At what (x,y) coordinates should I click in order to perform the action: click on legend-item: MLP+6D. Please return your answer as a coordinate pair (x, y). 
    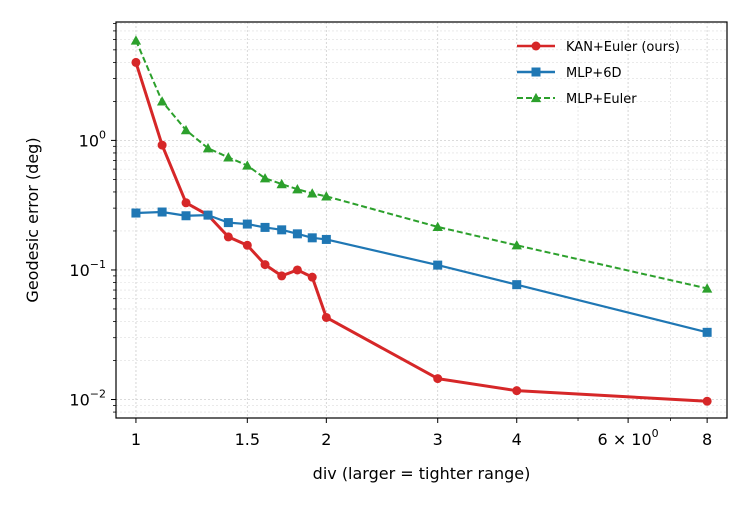
    Looking at the image, I should click on (569, 73).